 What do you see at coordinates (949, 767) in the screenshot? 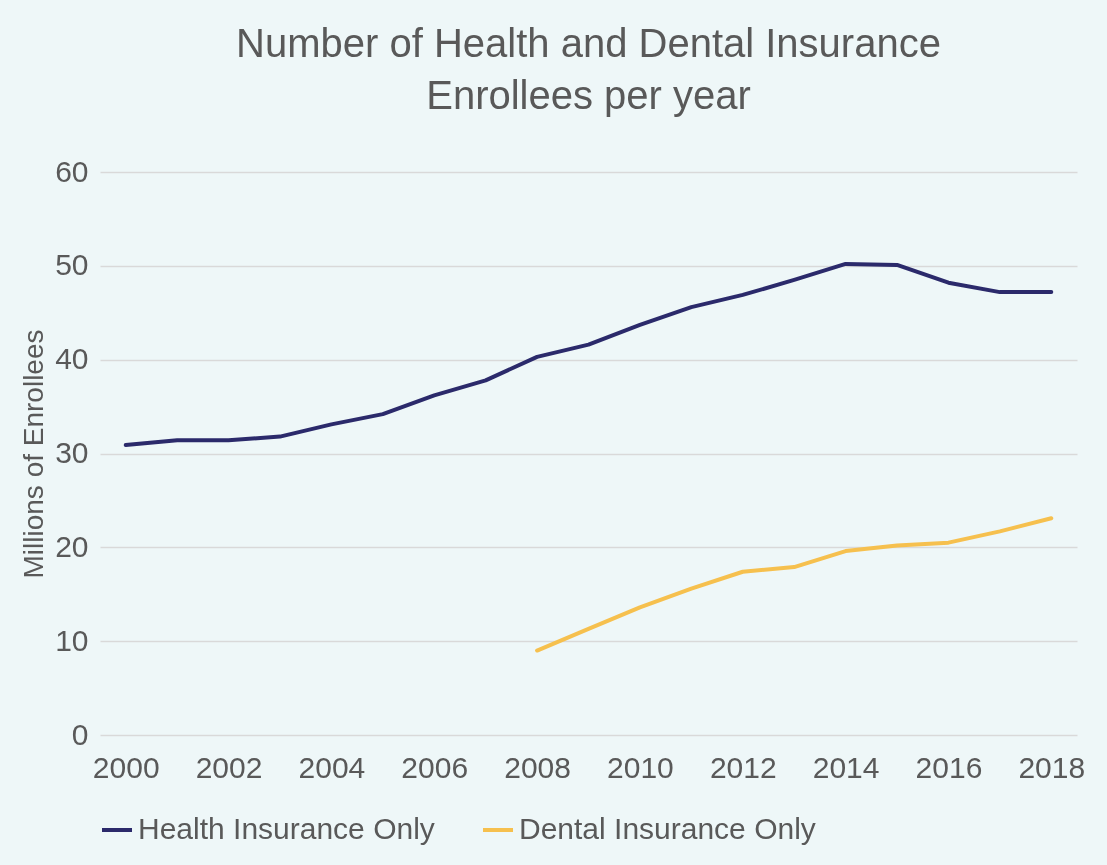
I see `x-tick-label: 2016` at bounding box center [949, 767].